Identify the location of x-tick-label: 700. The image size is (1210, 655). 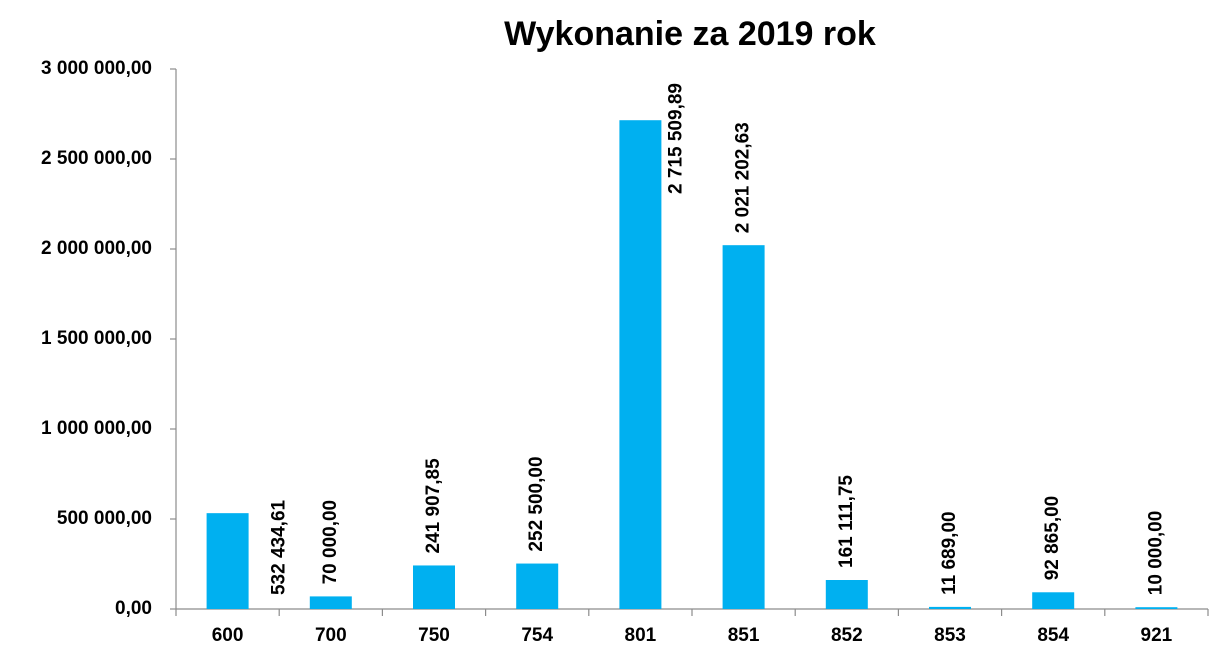
(331, 635).